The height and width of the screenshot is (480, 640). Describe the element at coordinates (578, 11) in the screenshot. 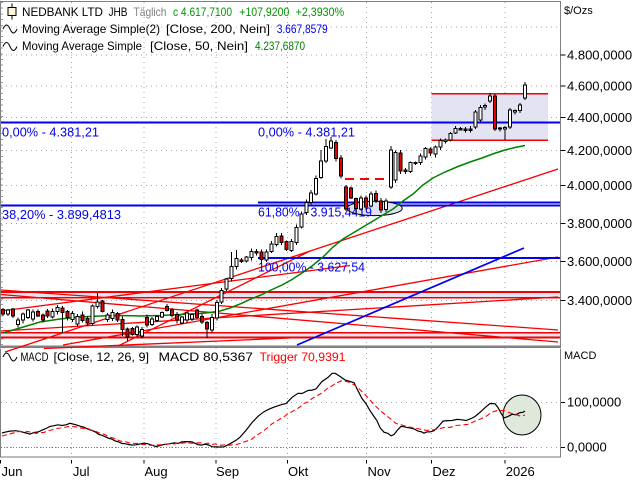

I see `svg-text: $/Ozs` at that location.